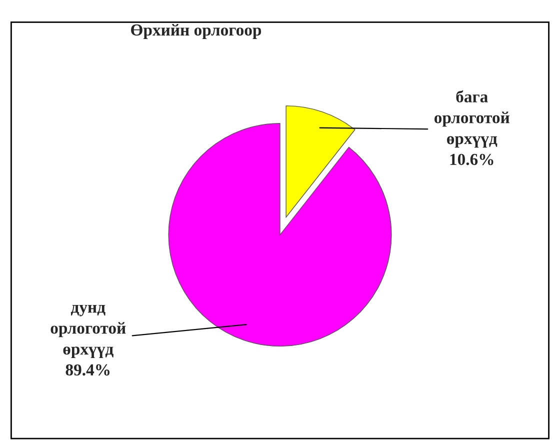  What do you see at coordinates (196, 31) in the screenshot?
I see `chart-title: Өрхийн орлогоор` at bounding box center [196, 31].